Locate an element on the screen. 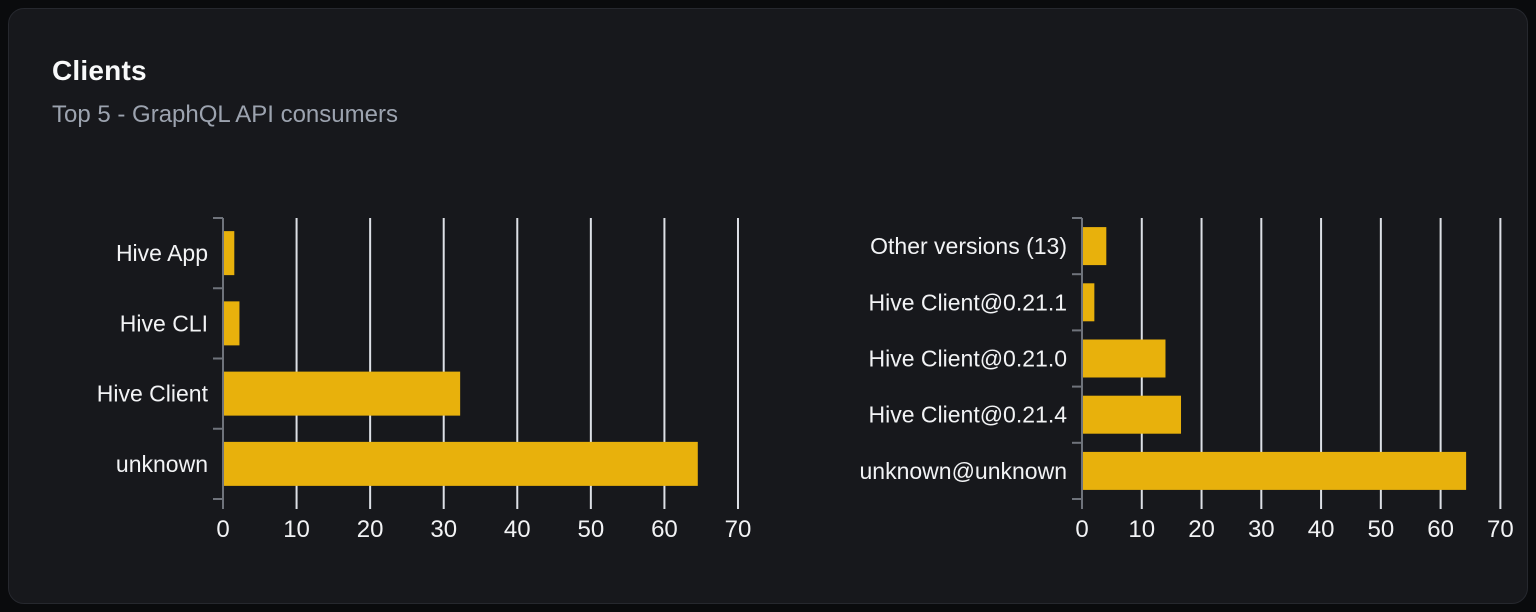  category-label: Hive CLI is located at coordinates (164, 323).